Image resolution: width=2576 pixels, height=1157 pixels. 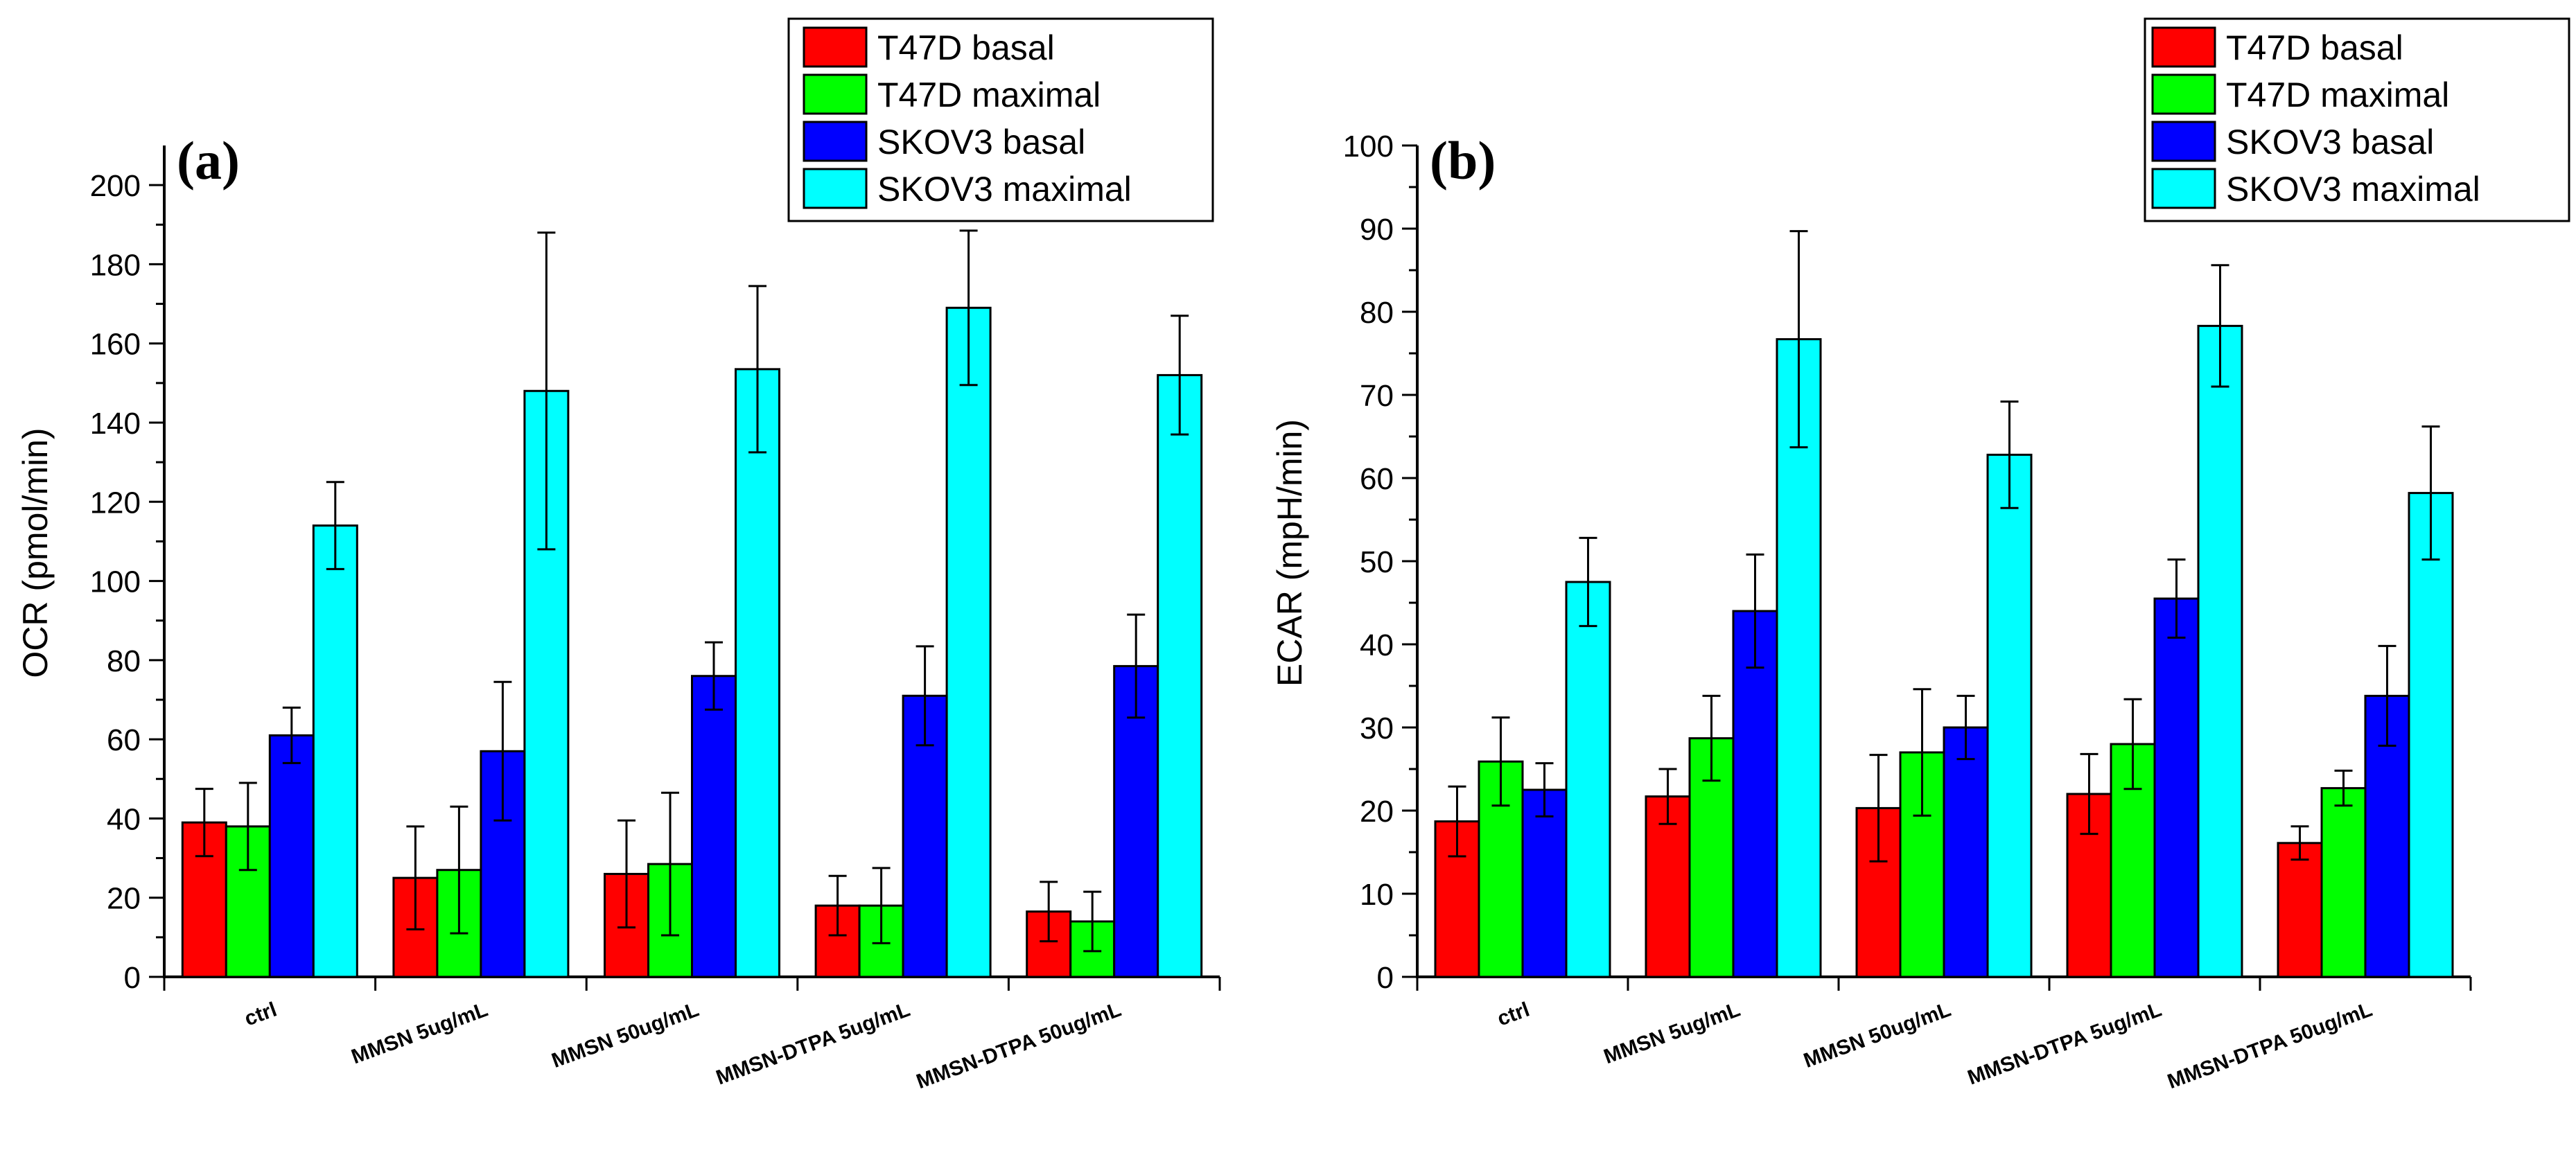 What do you see at coordinates (115, 582) in the screenshot?
I see `panel-a-y-tick-label-5: 100` at bounding box center [115, 582].